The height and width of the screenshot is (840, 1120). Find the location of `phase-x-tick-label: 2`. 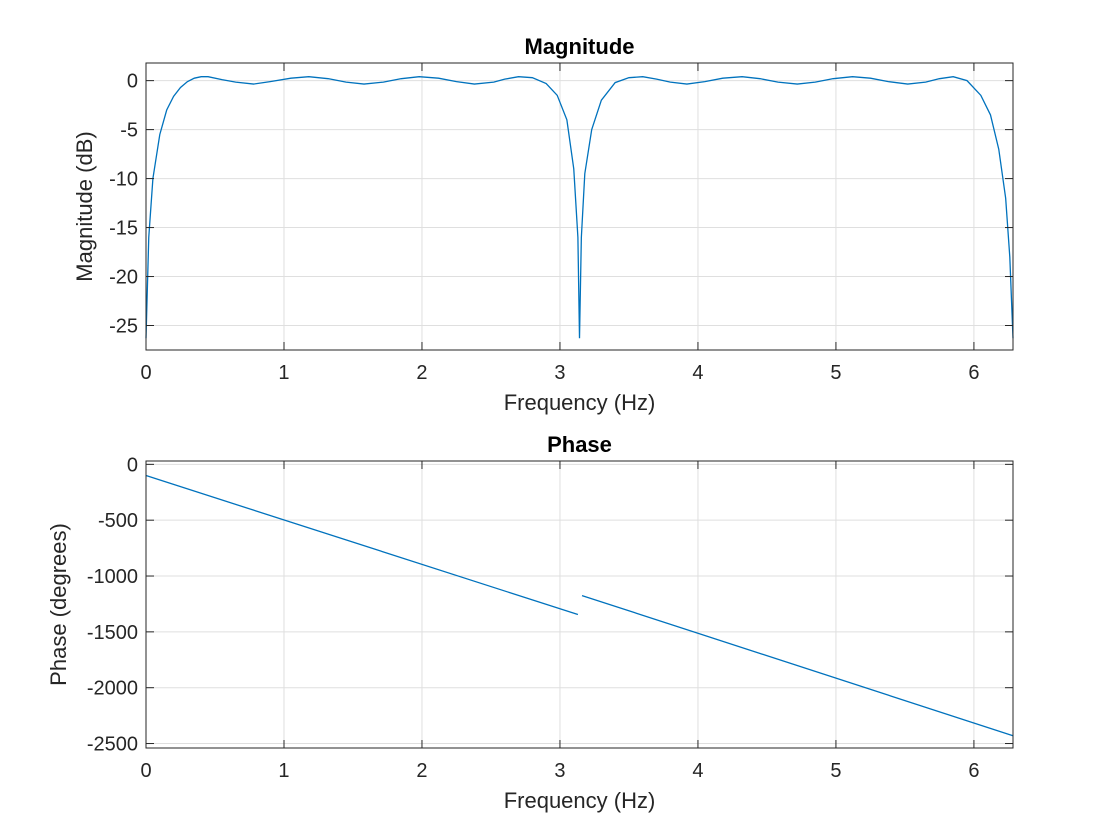

phase-x-tick-label: 2 is located at coordinates (421, 771).